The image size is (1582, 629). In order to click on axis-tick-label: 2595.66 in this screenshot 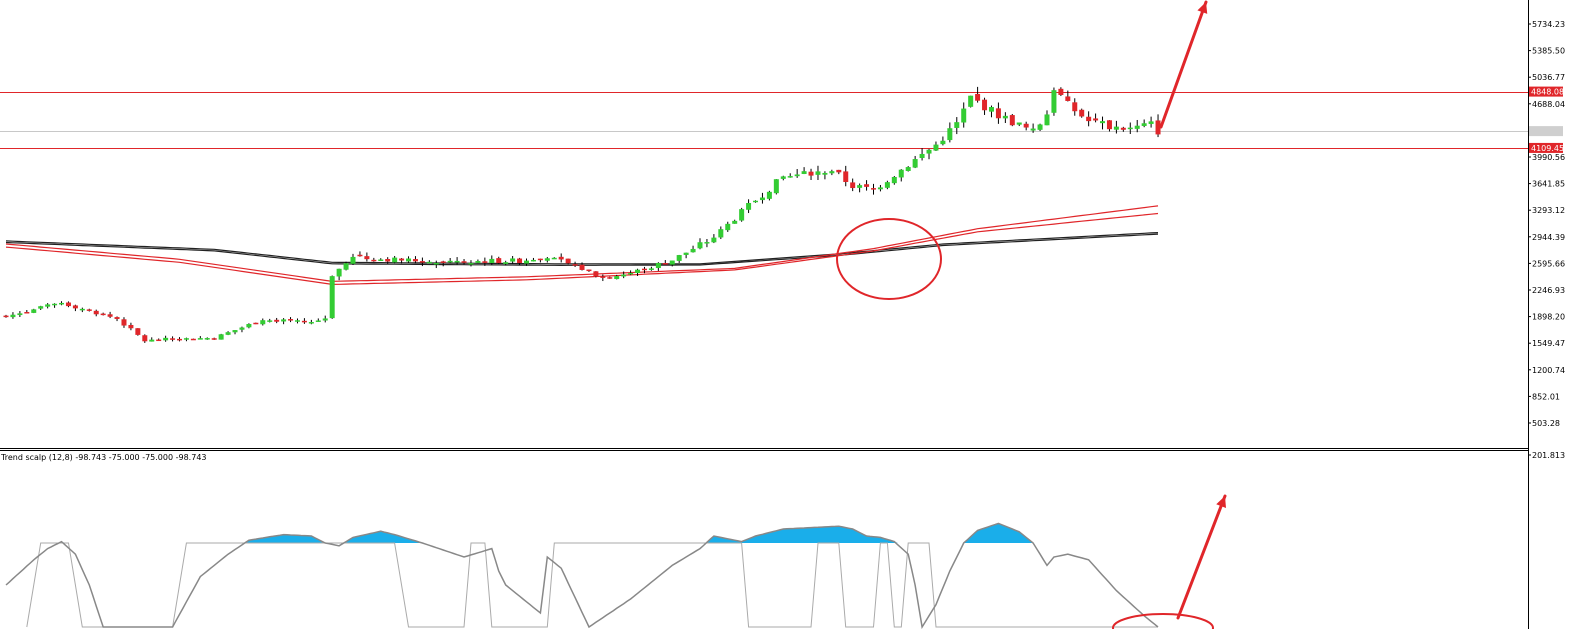, I will do `click(1548, 263)`.